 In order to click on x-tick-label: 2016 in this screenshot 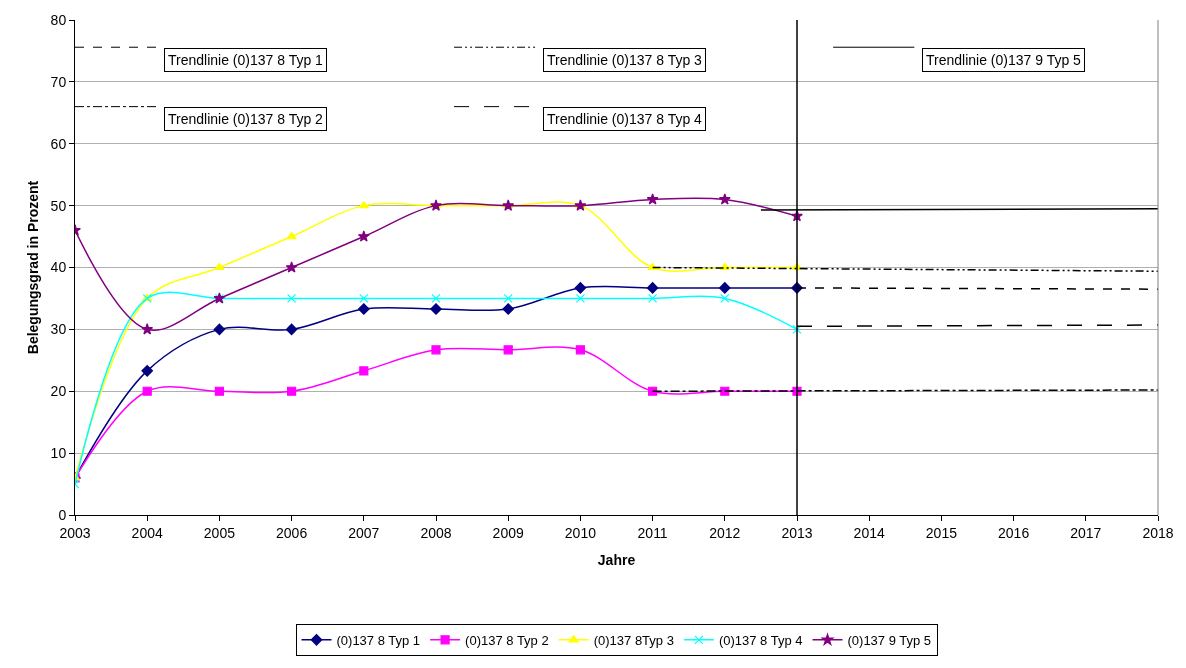, I will do `click(1014, 532)`.